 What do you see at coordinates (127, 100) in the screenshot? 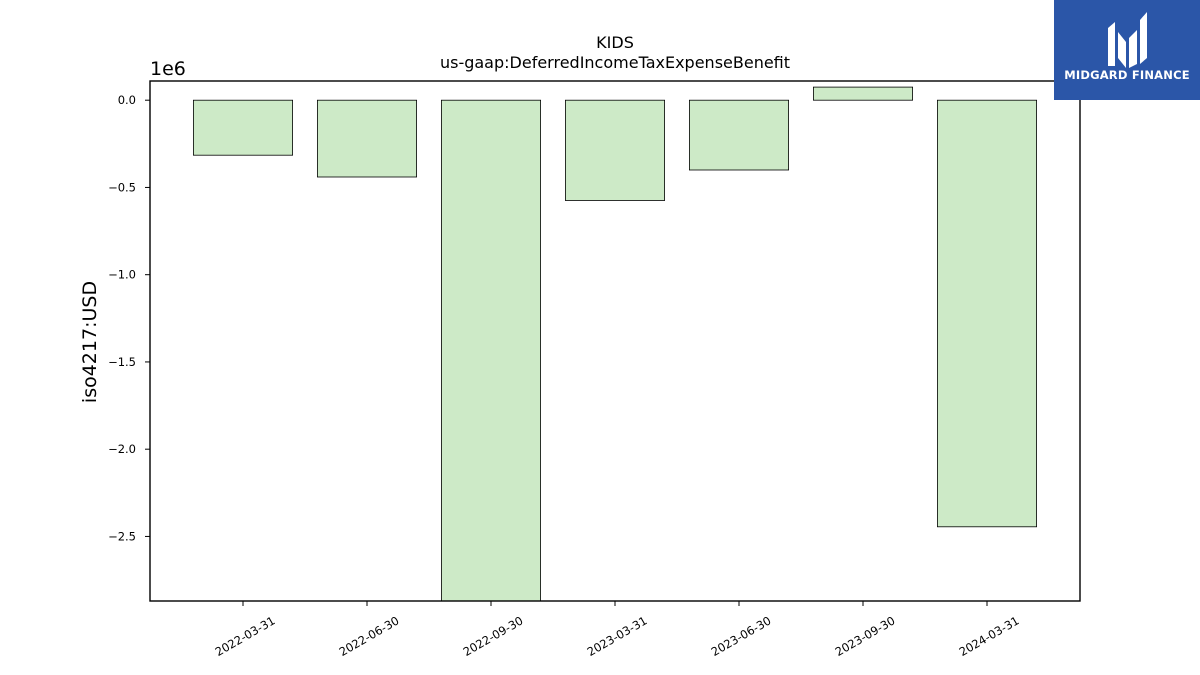
I see `y-tick-label: 0.0` at bounding box center [127, 100].